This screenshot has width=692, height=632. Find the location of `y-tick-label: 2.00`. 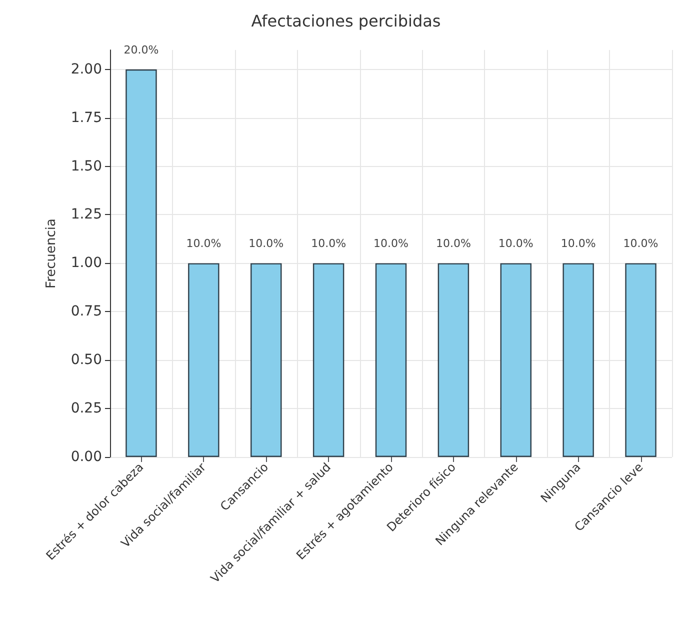

y-tick-label: 2.00 is located at coordinates (86, 69).